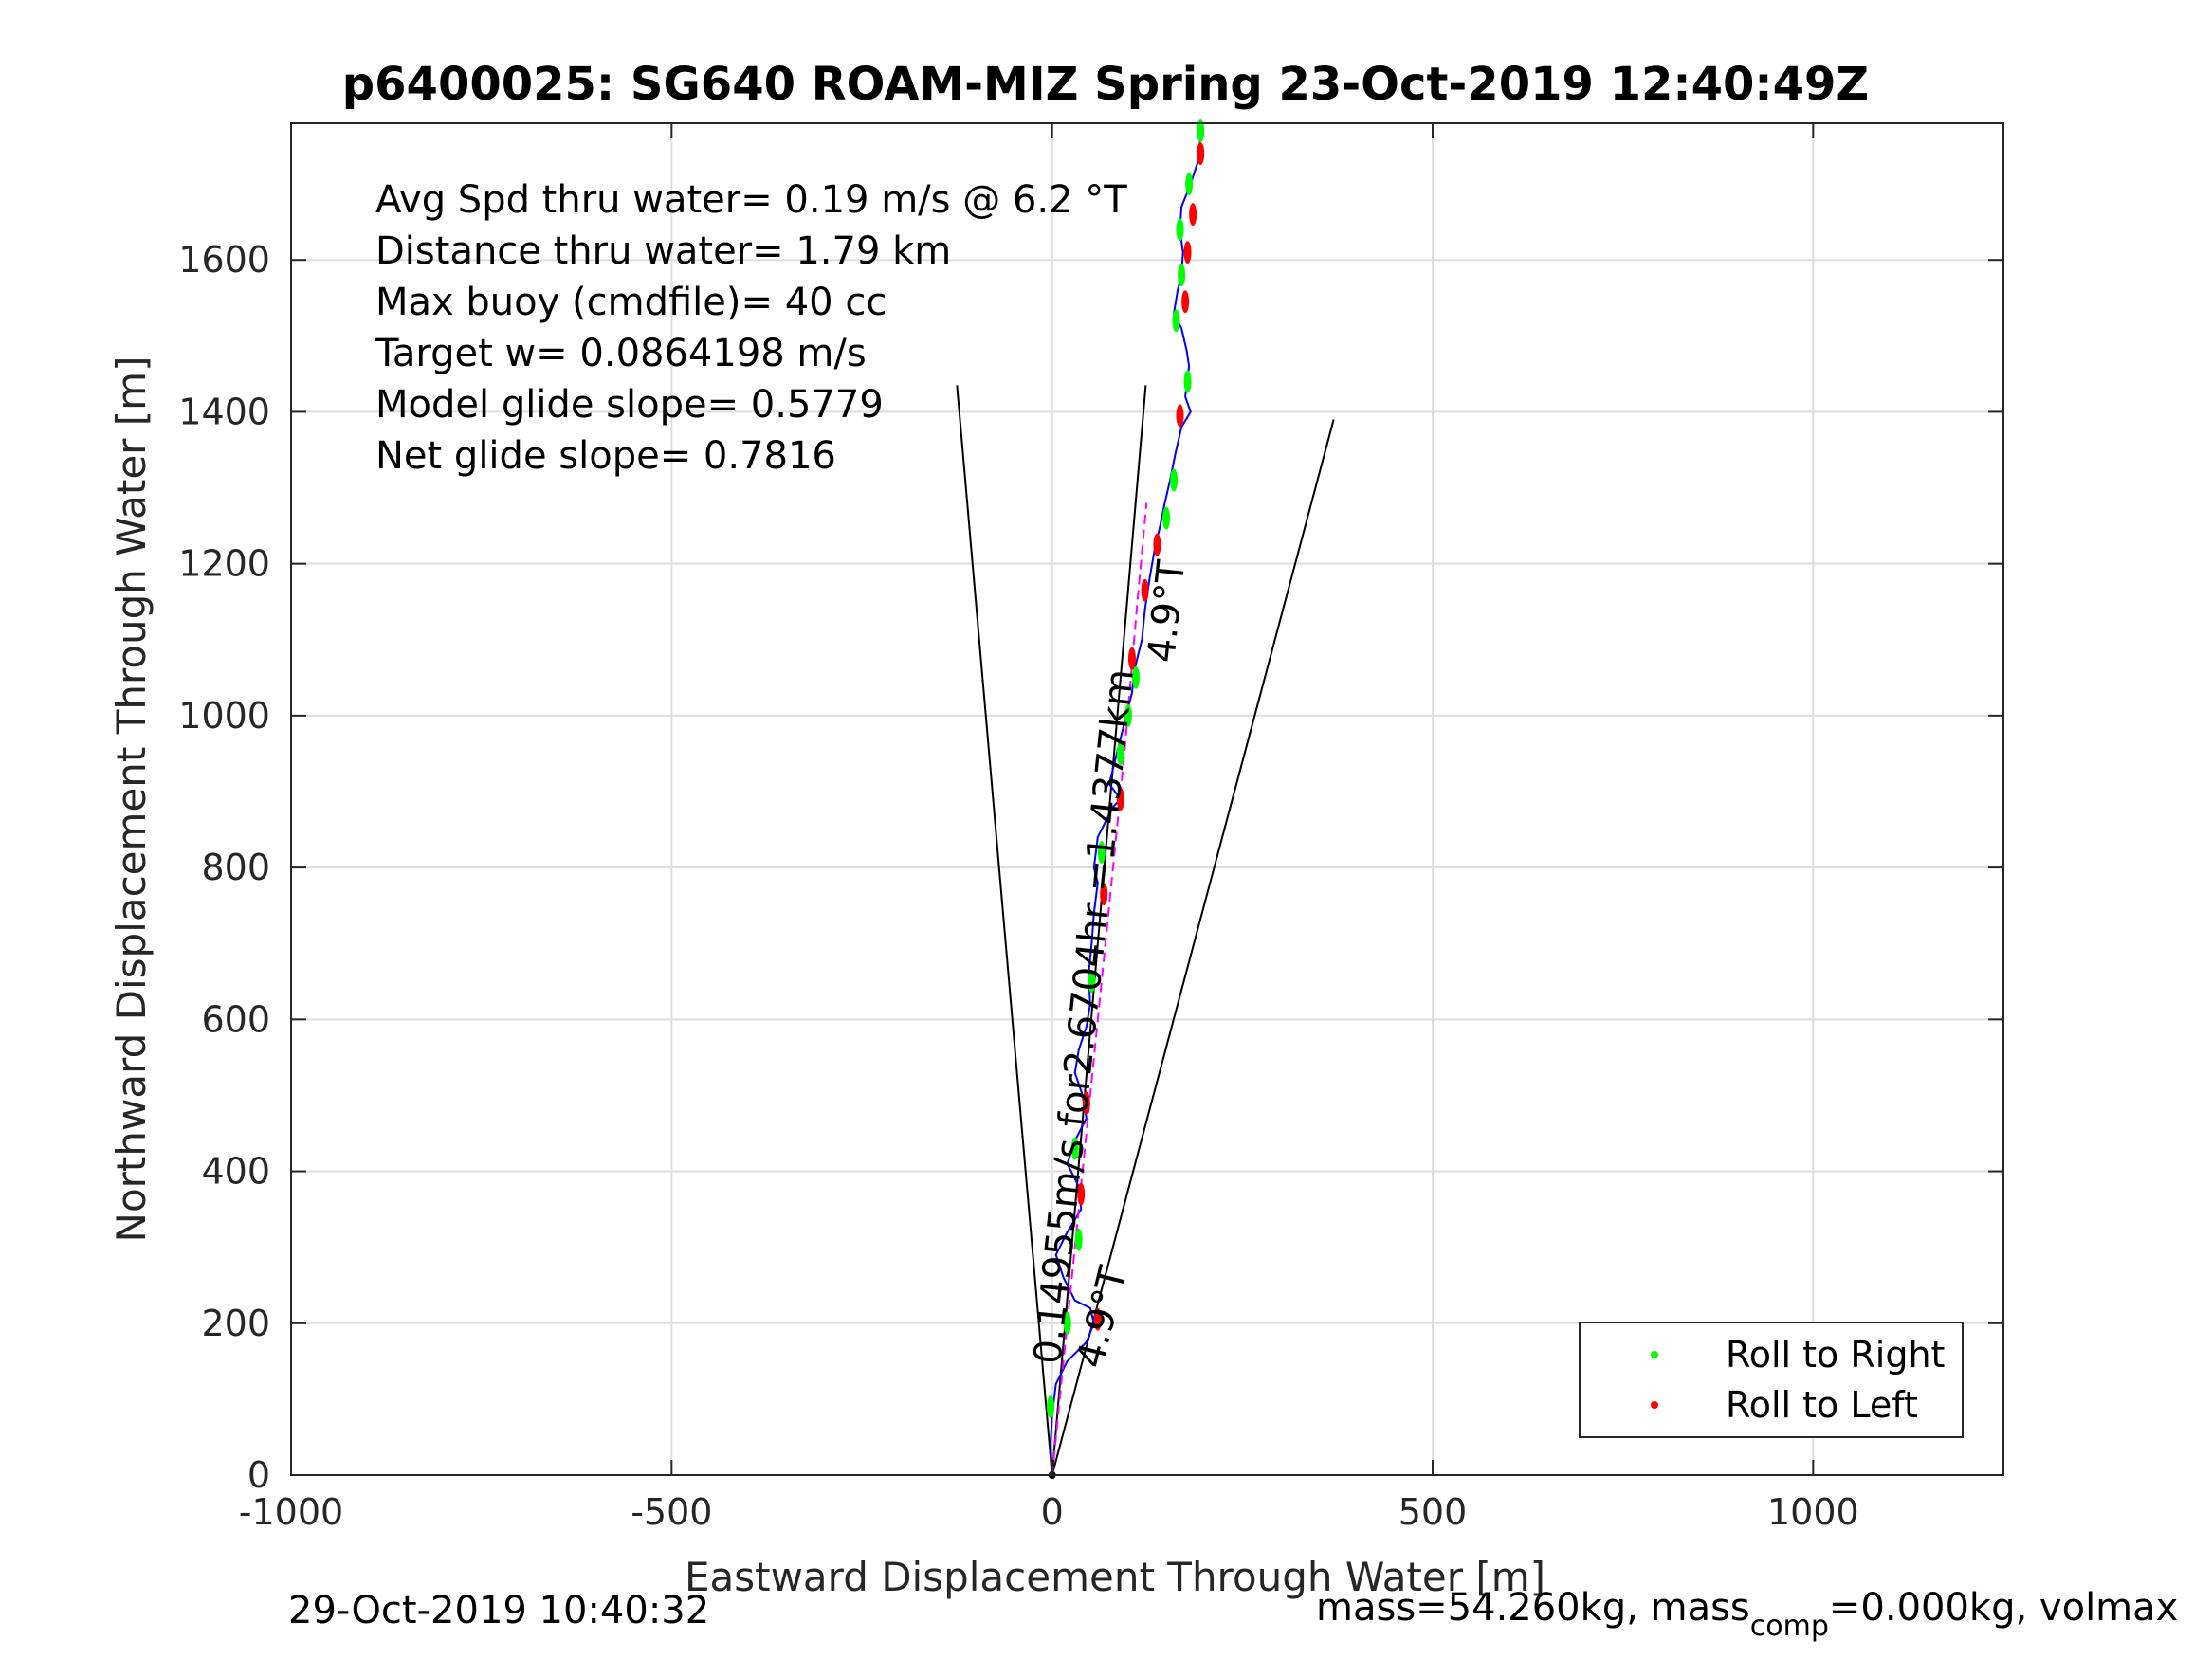  What do you see at coordinates (131, 799) in the screenshot?
I see `y-axis-label: Northward Displacement Through Water [m]` at bounding box center [131, 799].